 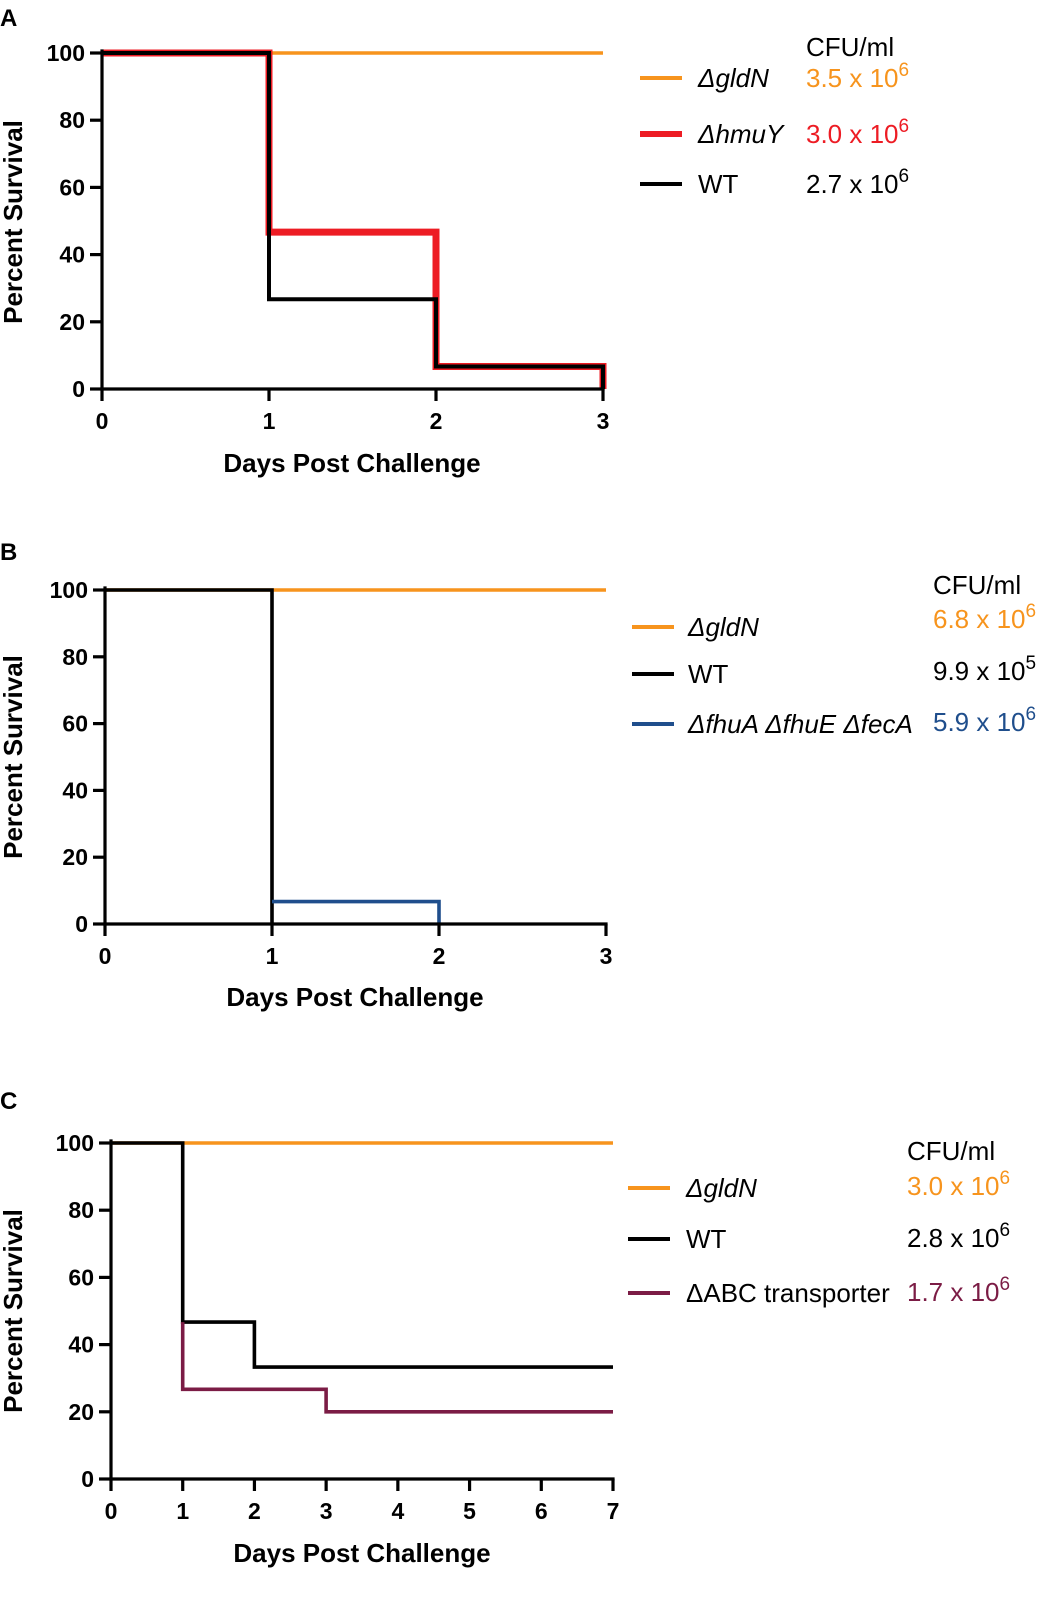 I want to click on legend-cfu-1: 9.9 x 10⁵, so click(x=984, y=669).